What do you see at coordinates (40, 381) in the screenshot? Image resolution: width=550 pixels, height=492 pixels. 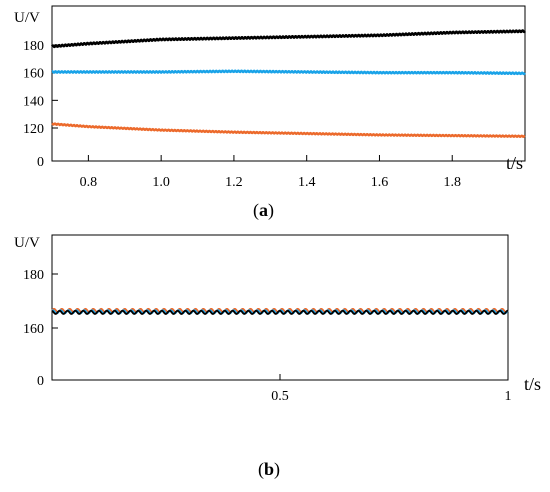 I see `chart-b-y-tick-label: 0` at bounding box center [40, 381].